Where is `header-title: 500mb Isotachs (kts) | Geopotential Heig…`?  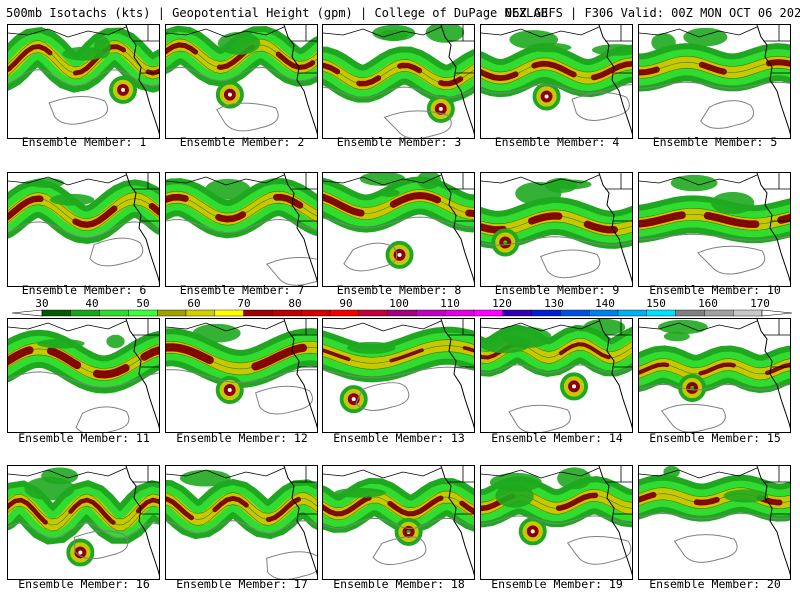
header-title: 500mb Isotachs (kts) | Geopotential Heig… is located at coordinates (277, 13).